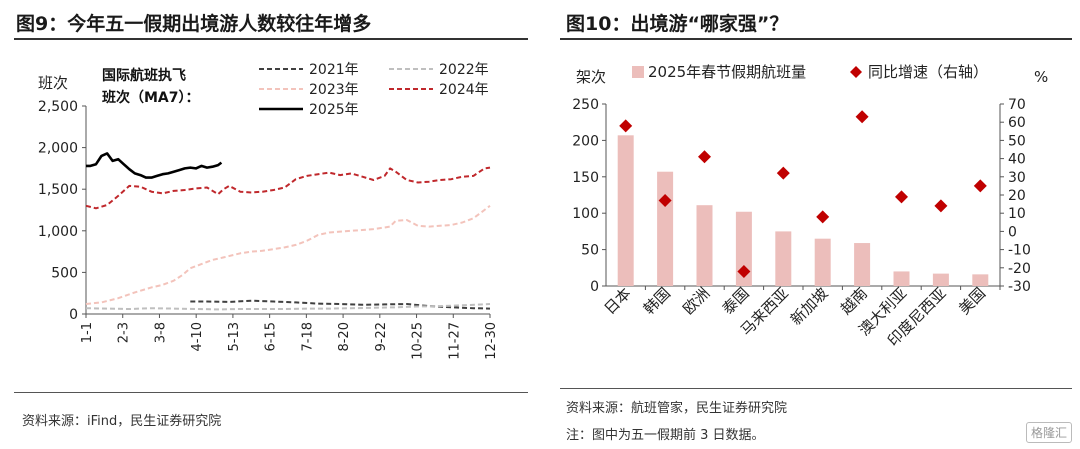 Image resolution: width=1080 pixels, height=449 pixels. Describe the element at coordinates (288, 188) in the screenshot. I see `series-line-2024年` at that location.